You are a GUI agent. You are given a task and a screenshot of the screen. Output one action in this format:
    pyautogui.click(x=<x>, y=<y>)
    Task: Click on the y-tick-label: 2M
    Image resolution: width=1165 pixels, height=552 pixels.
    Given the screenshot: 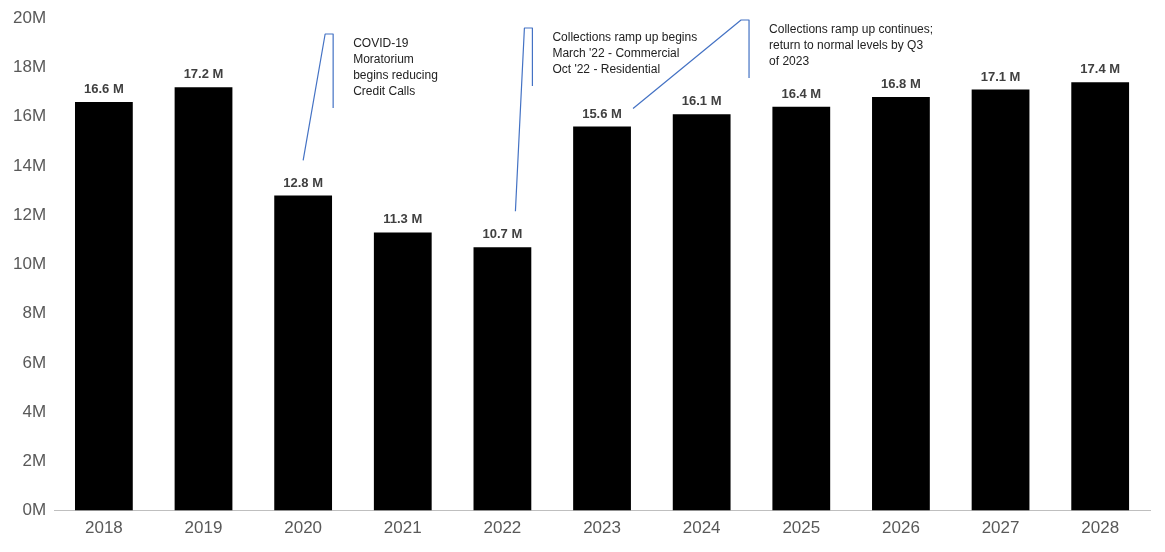 What is the action you would take?
    pyautogui.click(x=34, y=461)
    